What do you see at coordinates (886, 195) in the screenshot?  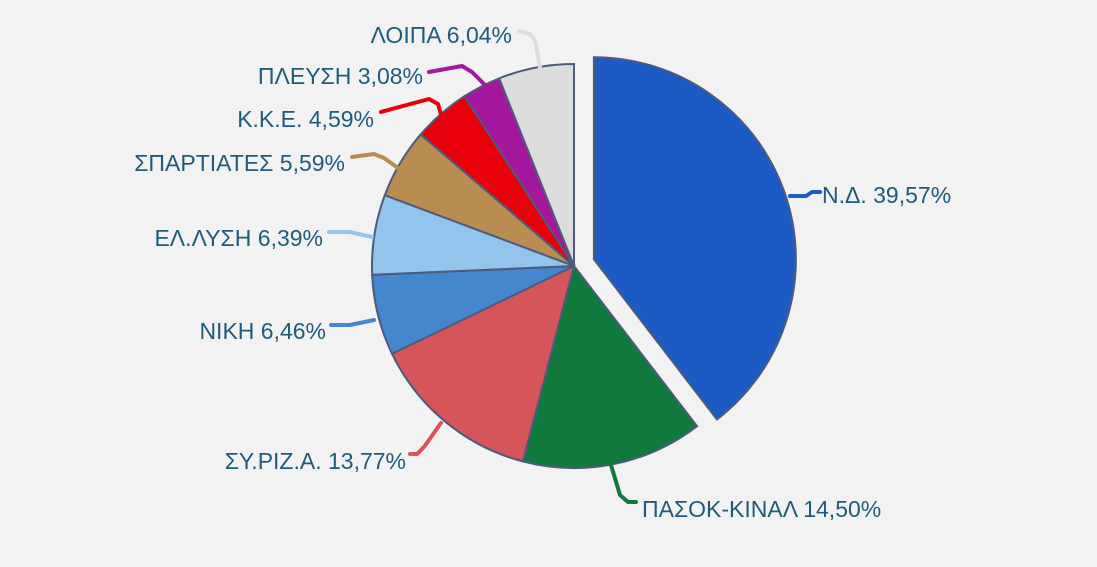 I see `data-label-1: Ν.Δ. 39,57%` at bounding box center [886, 195].